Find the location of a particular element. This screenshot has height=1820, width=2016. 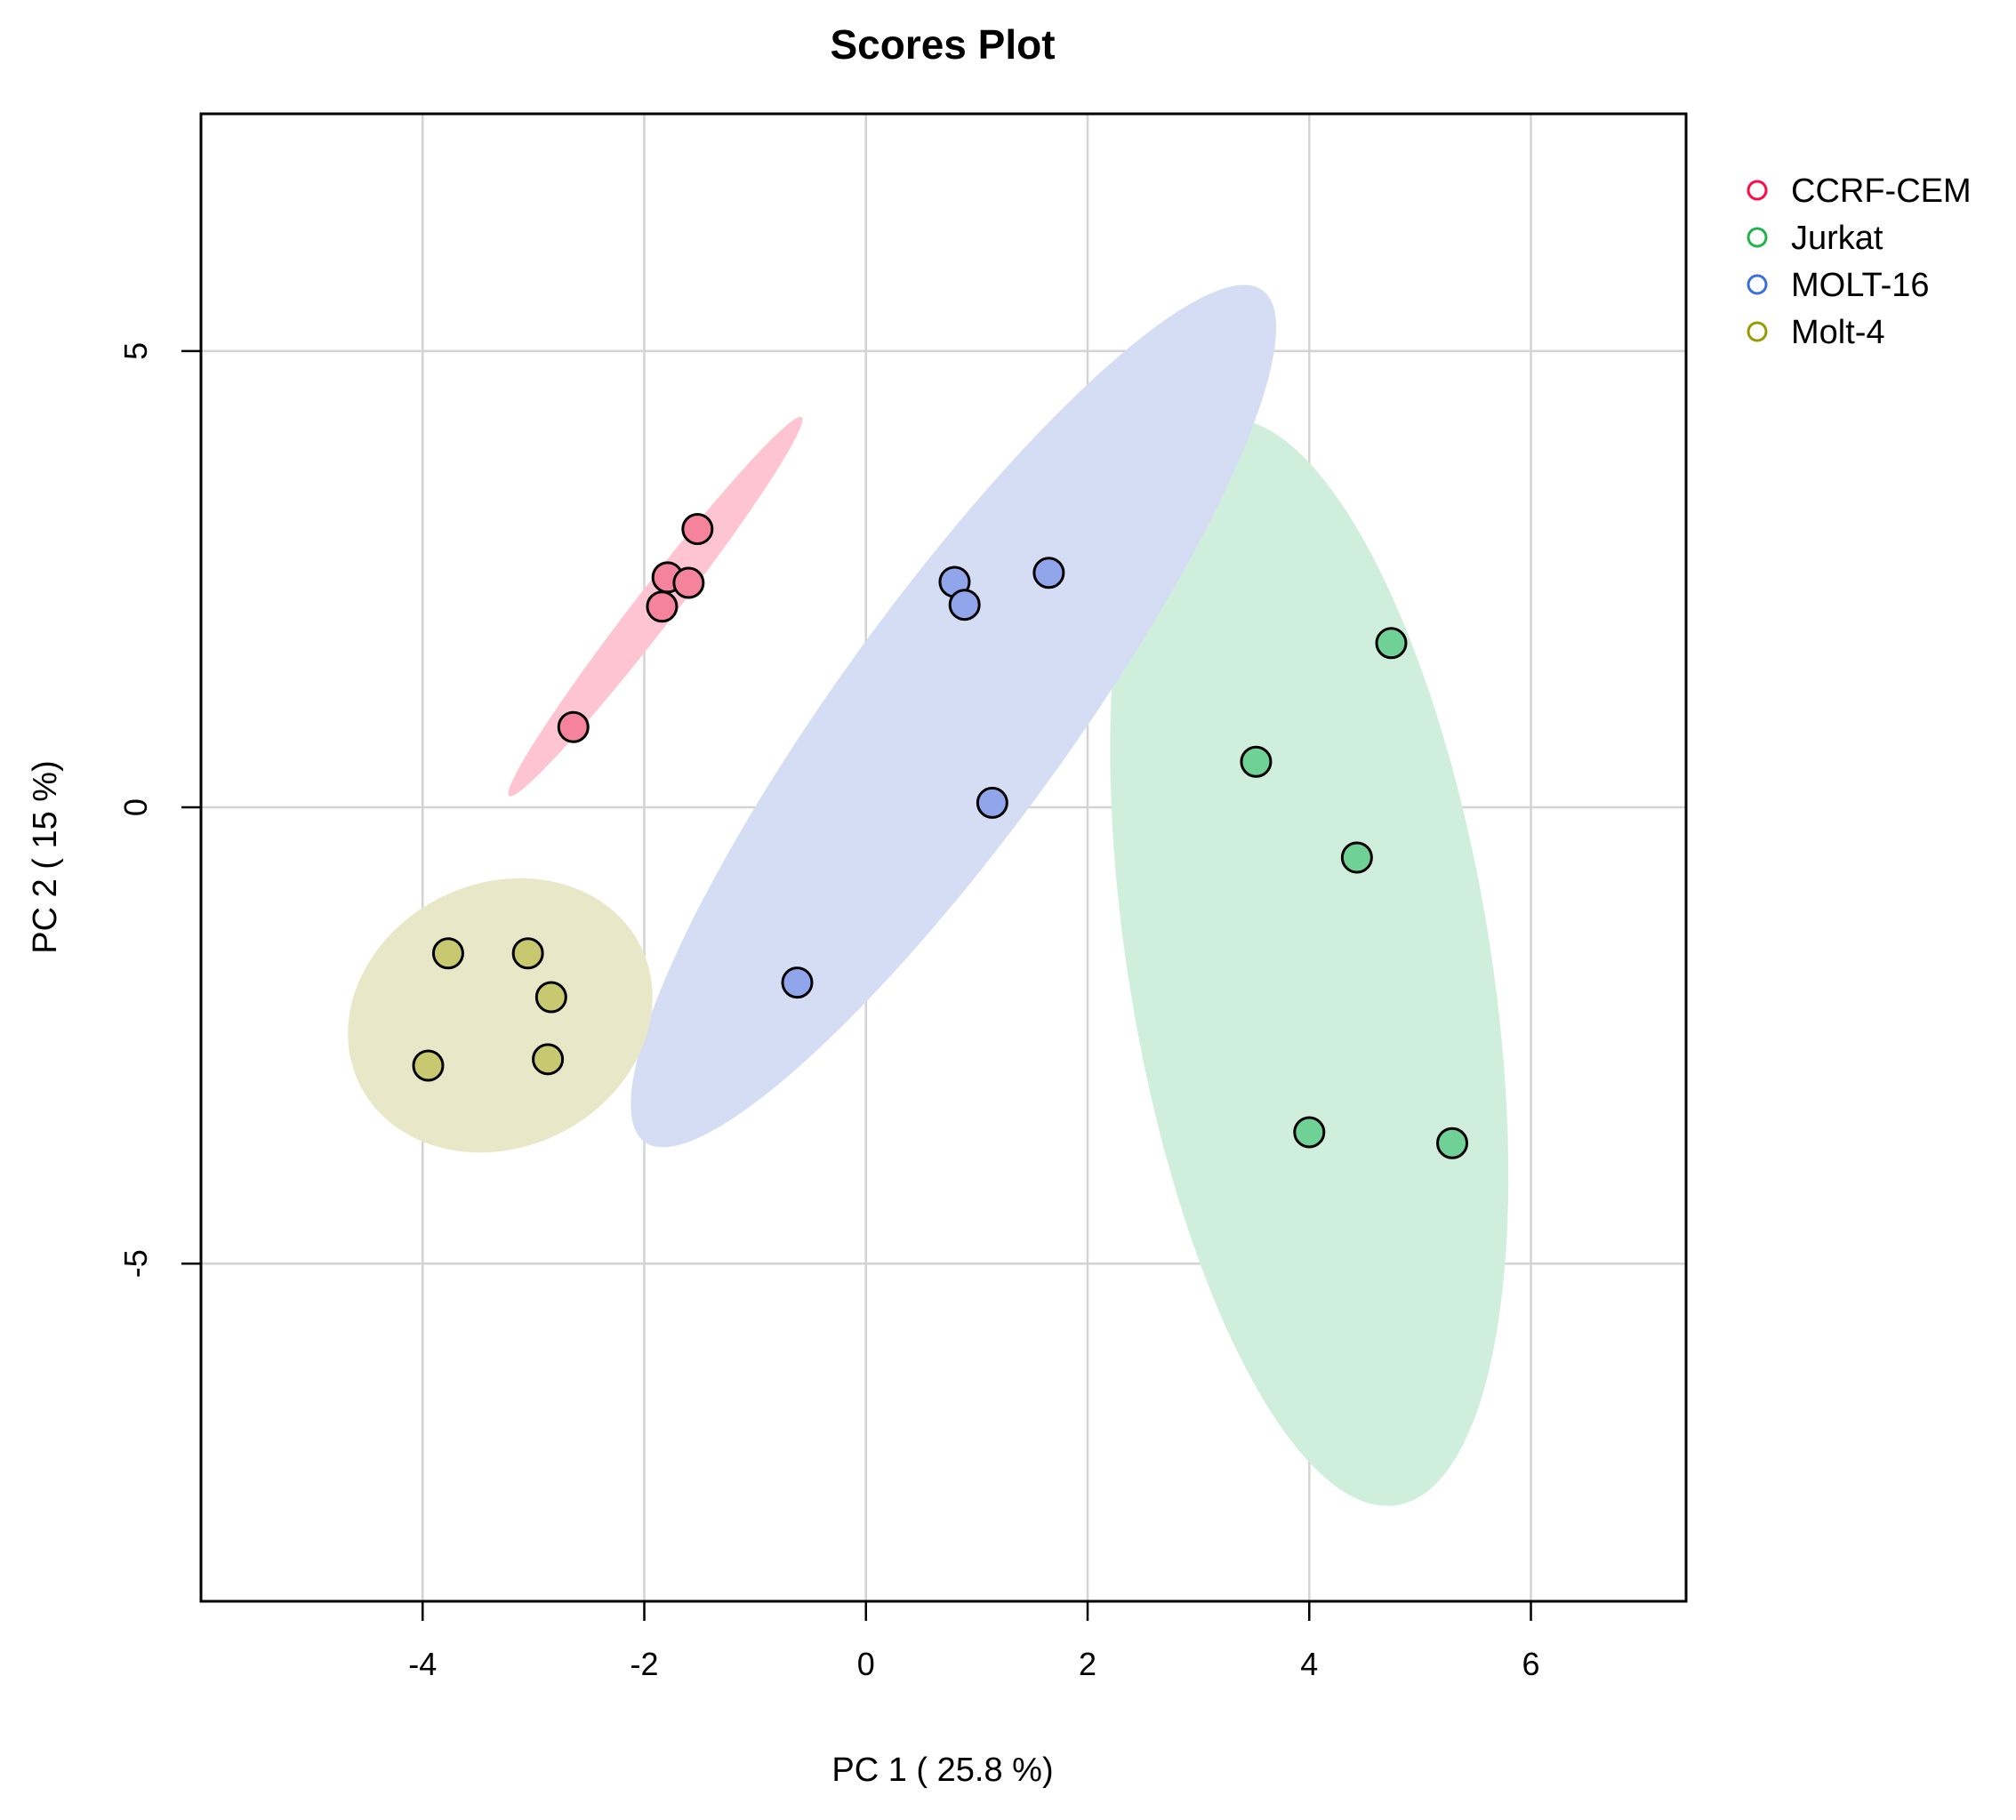

legend-label: Jurkat is located at coordinates (1837, 238).